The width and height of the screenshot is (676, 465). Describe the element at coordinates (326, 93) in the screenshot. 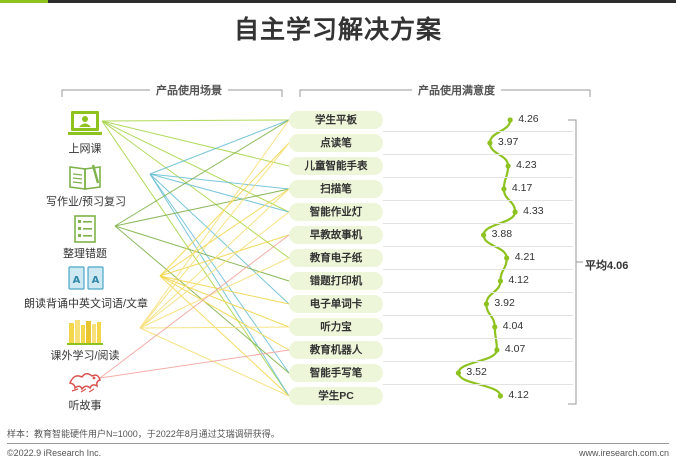

I see `header-brackets` at that location.